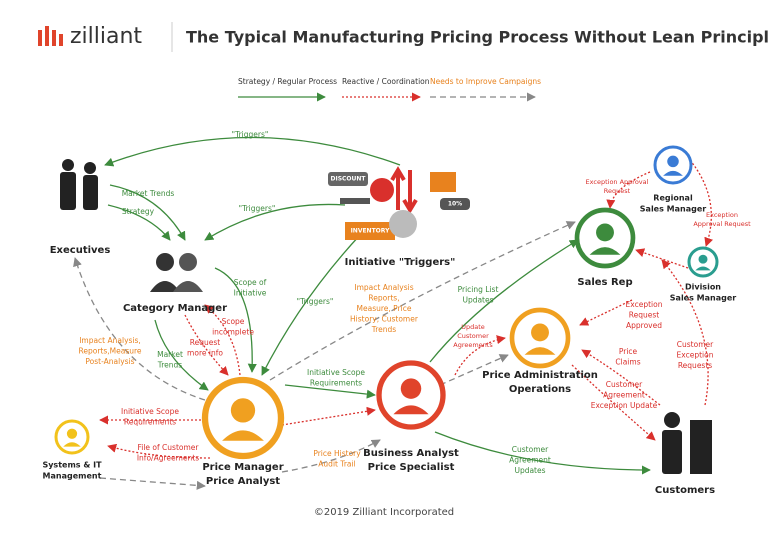 Image resolution: width=768 pixels, height=535 pixels. I want to click on legend-label: Strategy / Regular Process, so click(287, 81).